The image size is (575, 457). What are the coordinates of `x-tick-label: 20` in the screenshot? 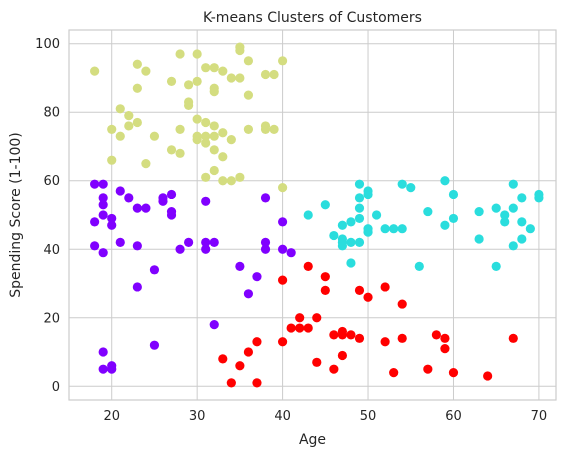 It's located at (111, 416).